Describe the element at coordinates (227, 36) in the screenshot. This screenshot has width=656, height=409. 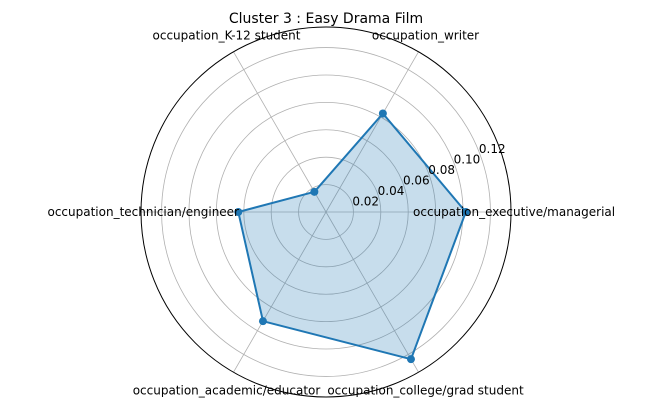
I see `category-label-2: occupation_K-12 student` at that location.